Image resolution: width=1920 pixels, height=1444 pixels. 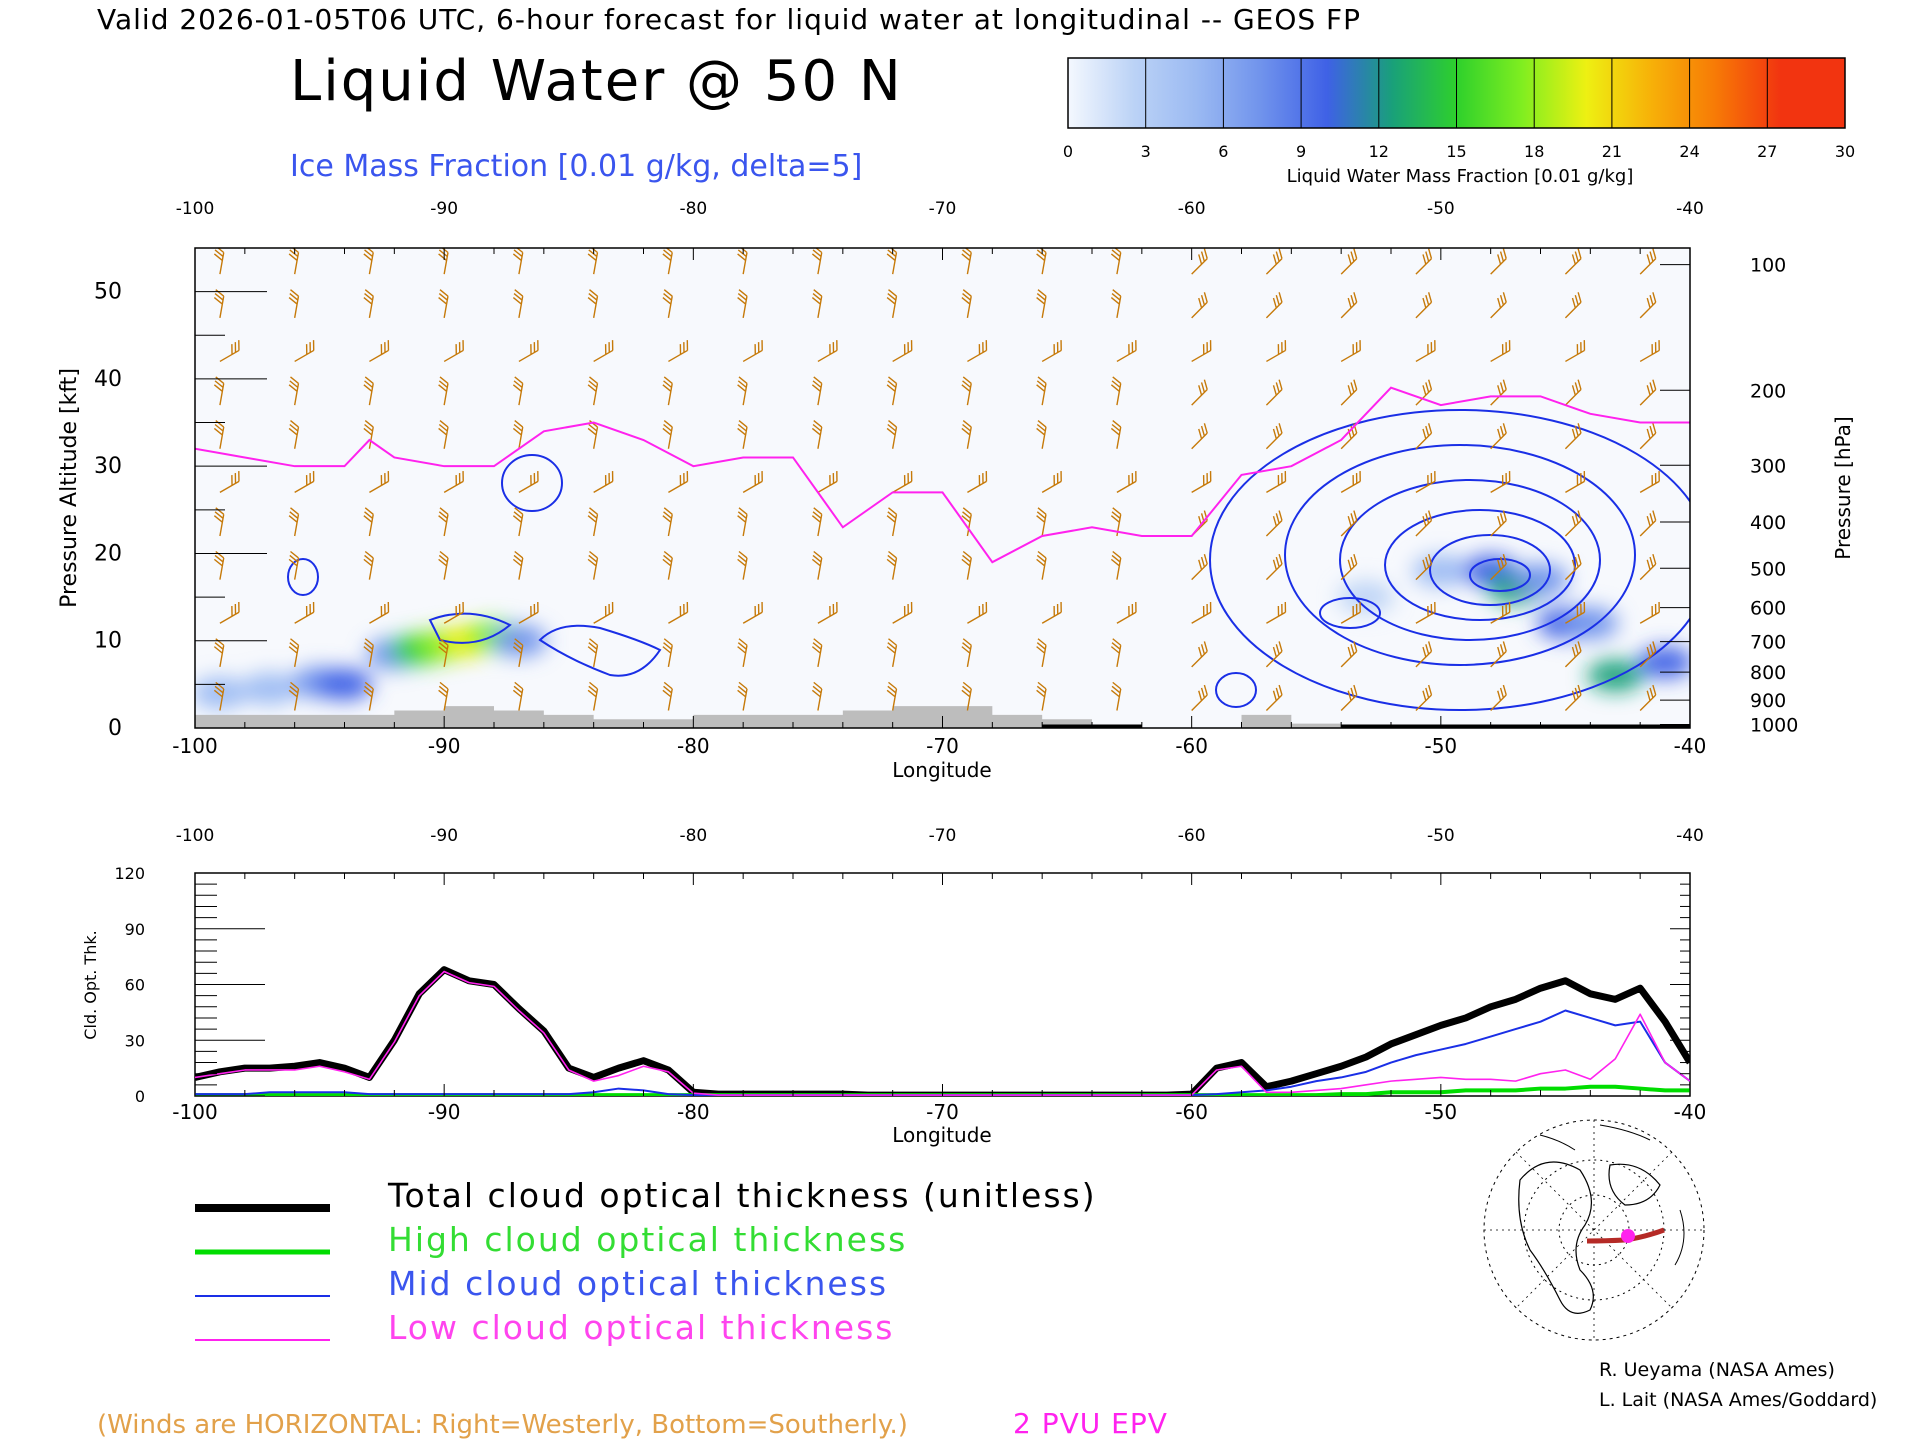 What do you see at coordinates (1845, 151) in the screenshot?
I see `colorbar-tick-label: 30` at bounding box center [1845, 151].